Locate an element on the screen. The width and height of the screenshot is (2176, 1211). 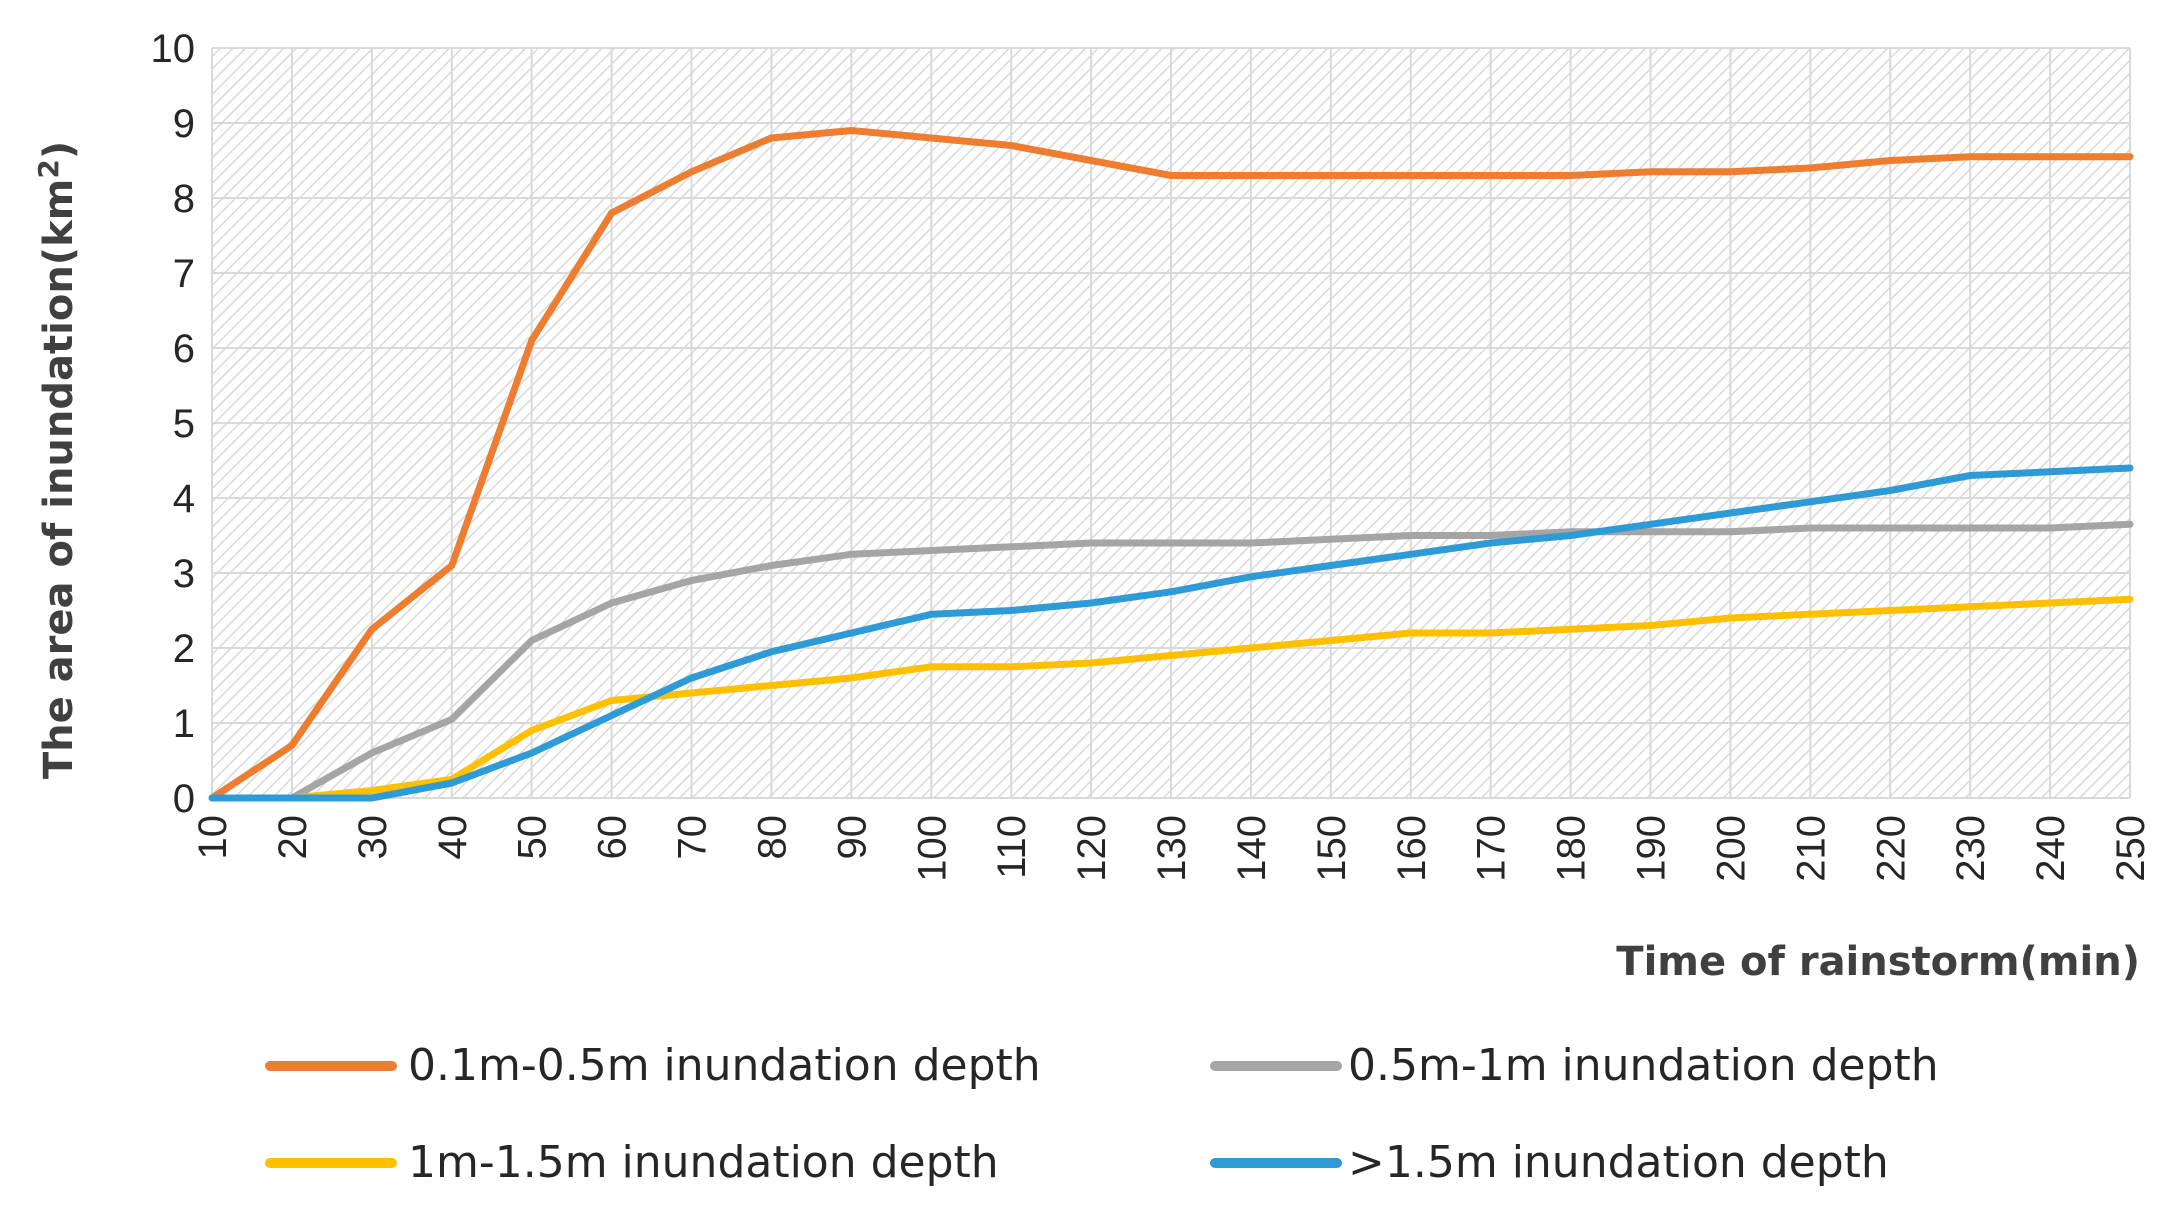
x-tick-label: 180 is located at coordinates (1572, 848).